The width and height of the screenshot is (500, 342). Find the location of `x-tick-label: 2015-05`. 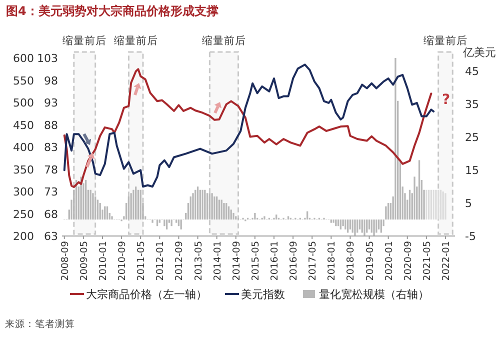

x-tick-label: 2015-05 is located at coordinates (256, 261).